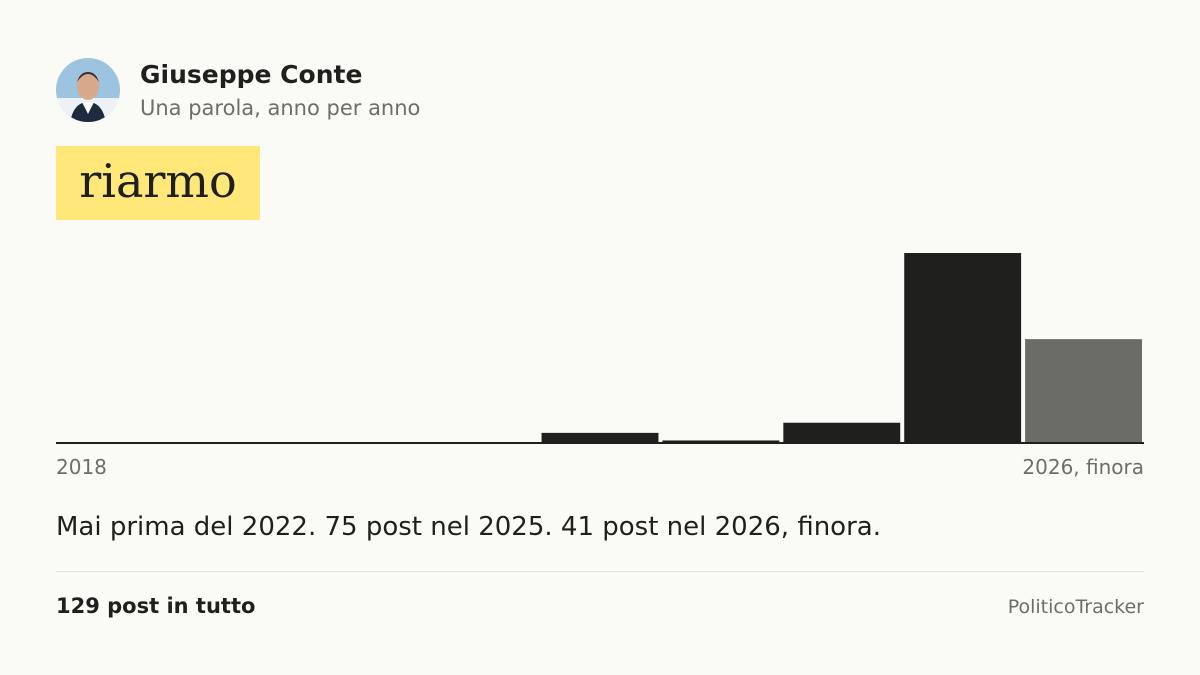 Image resolution: width=1200 pixels, height=675 pixels. I want to click on separator, so click(600, 571).